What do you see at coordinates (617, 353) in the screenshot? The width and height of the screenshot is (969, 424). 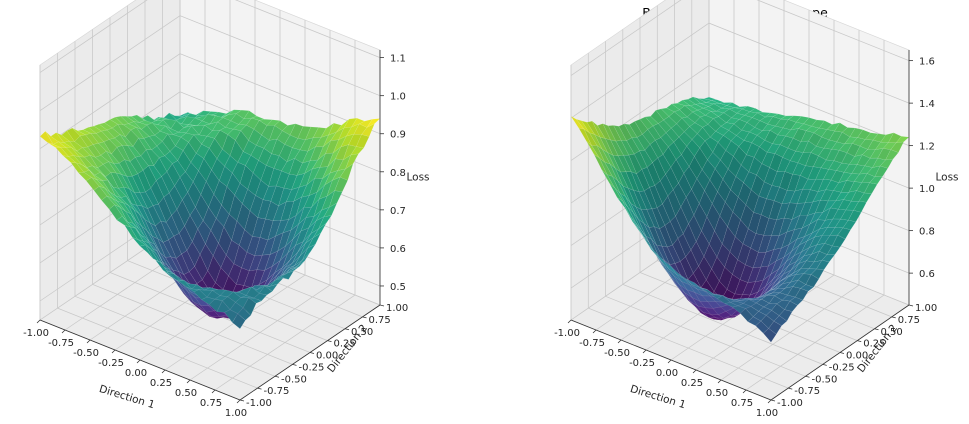 I see `x-tick-label: -0.50` at bounding box center [617, 353].